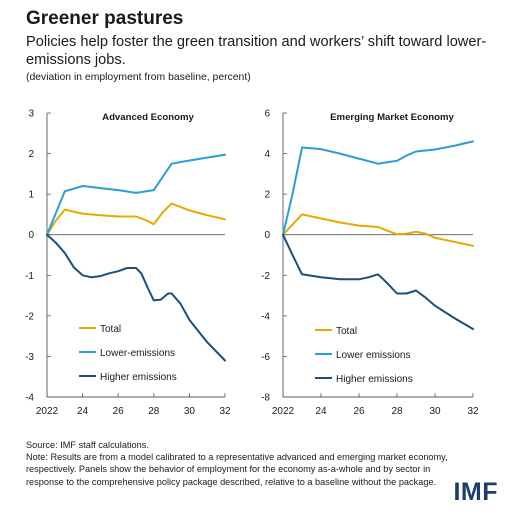 This screenshot has height=520, width=520. What do you see at coordinates (87, 445) in the screenshot?
I see `source-note: Source: IMF staff calculations.` at bounding box center [87, 445].